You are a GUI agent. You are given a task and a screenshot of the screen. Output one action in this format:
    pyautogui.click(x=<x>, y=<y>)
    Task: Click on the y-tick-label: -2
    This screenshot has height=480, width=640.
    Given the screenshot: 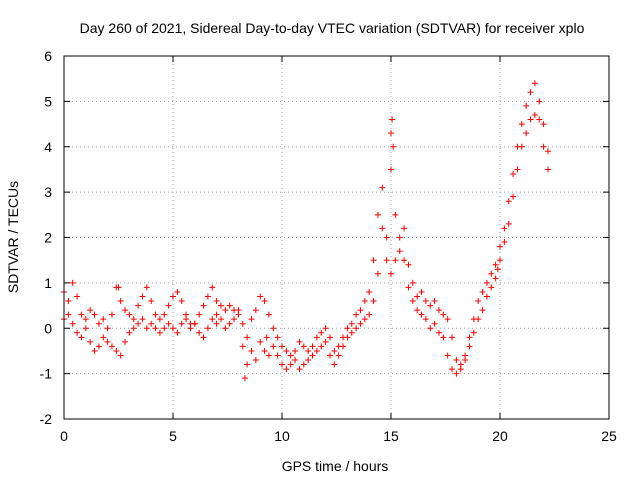 What is the action you would take?
    pyautogui.click(x=46, y=419)
    